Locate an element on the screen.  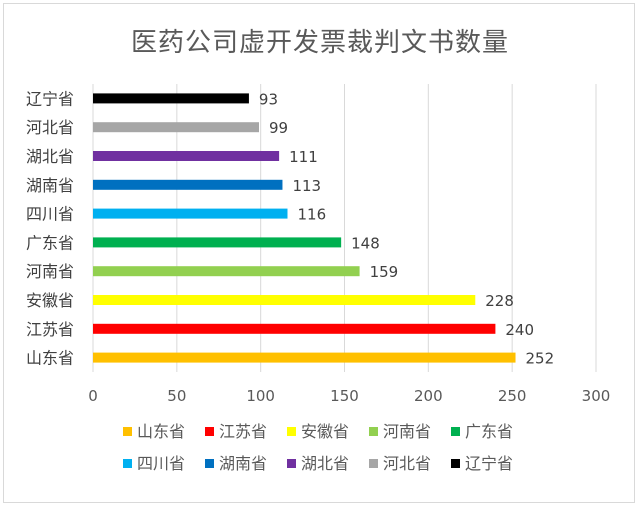
bar-江苏省 is located at coordinates (294, 328).